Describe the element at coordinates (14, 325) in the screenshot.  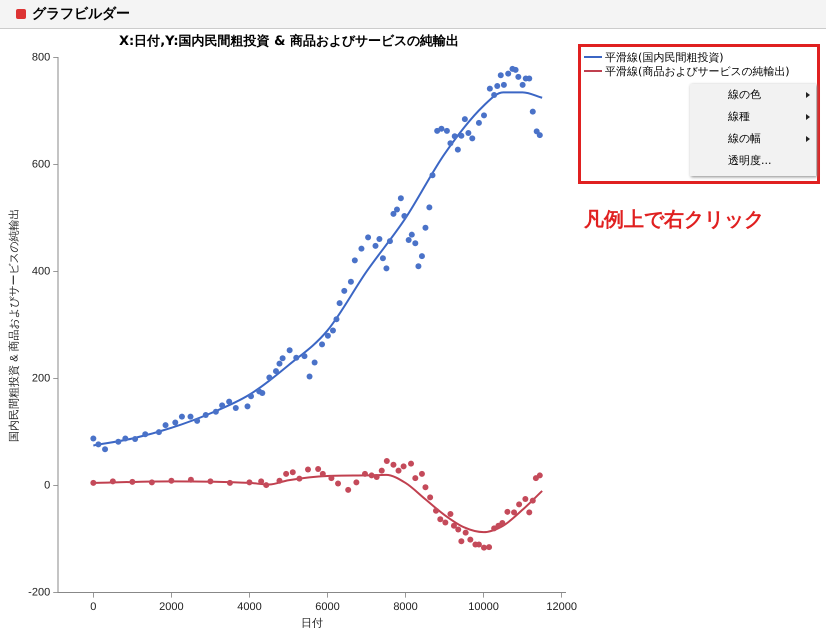
I see `y-axis-title: 国内民間粗投資 & 商品およびサービスの純輸出` at that location.